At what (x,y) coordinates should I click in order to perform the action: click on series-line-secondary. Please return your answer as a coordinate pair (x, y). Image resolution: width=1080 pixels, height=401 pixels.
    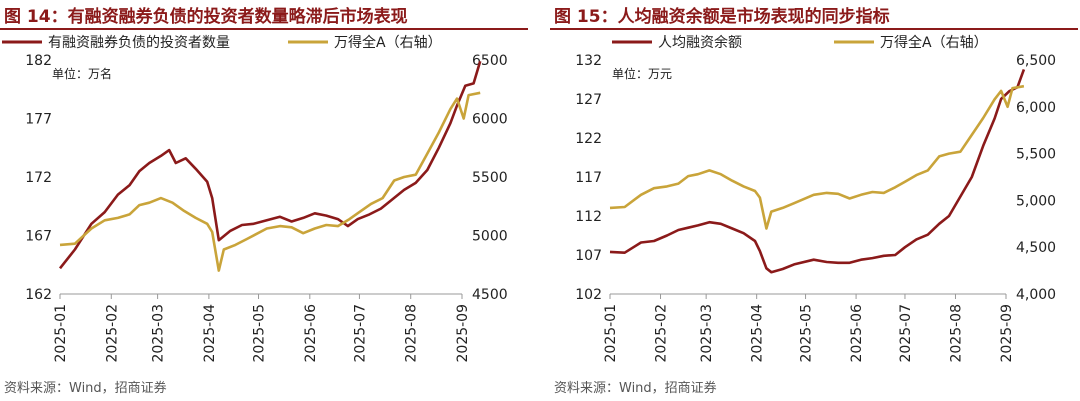
    Looking at the image, I should click on (817, 157).